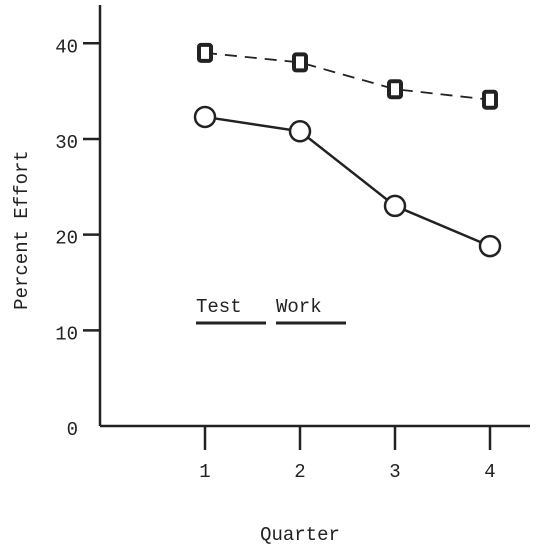  Describe the element at coordinates (66, 334) in the screenshot. I see `y-tick-label: 10` at that location.